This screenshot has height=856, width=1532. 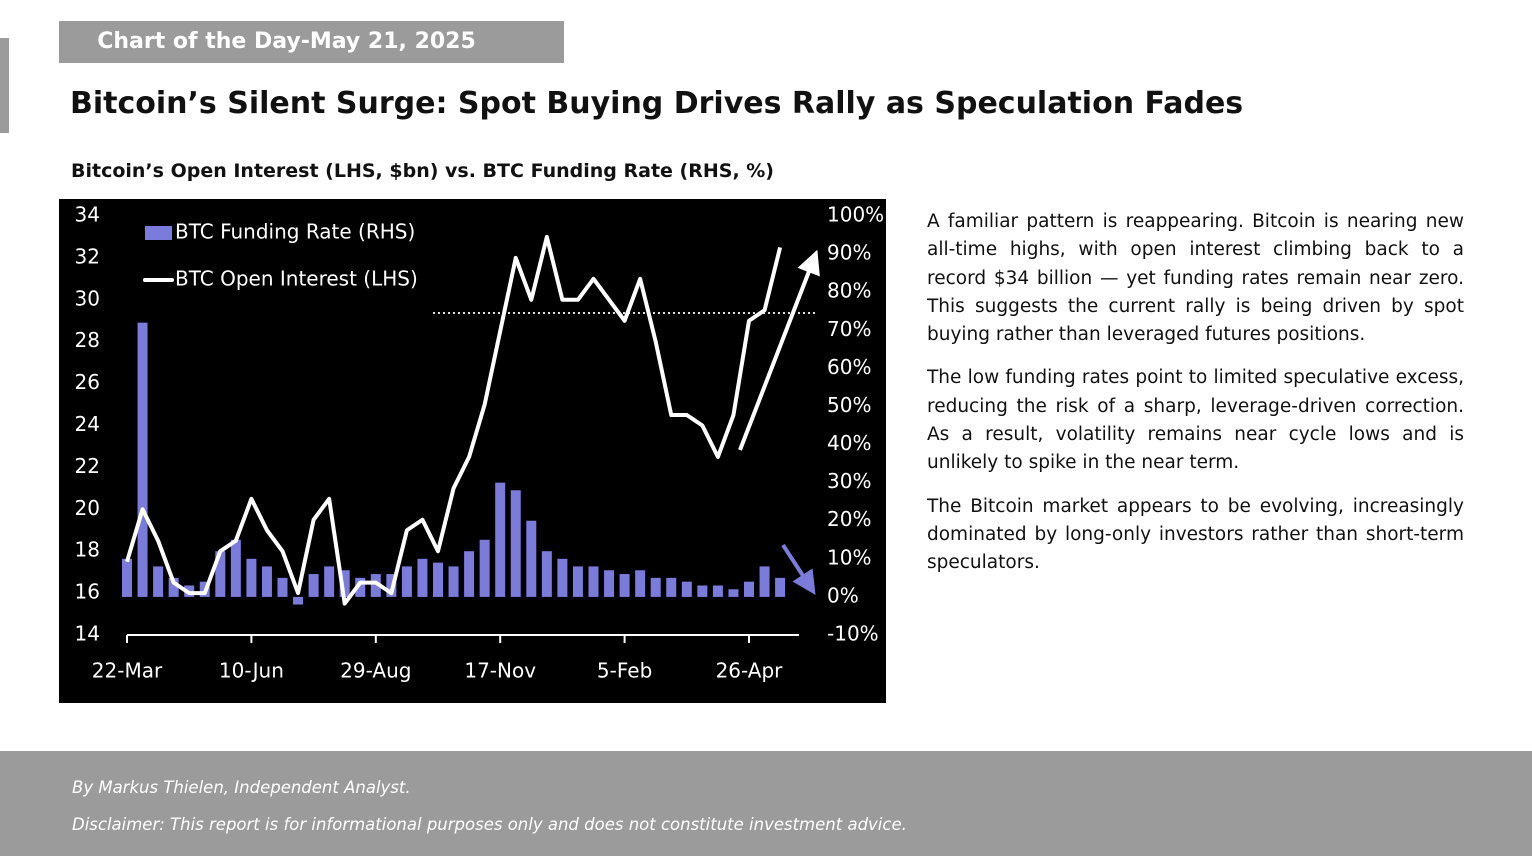 I want to click on y-tick-label: 18, so click(x=87, y=550).